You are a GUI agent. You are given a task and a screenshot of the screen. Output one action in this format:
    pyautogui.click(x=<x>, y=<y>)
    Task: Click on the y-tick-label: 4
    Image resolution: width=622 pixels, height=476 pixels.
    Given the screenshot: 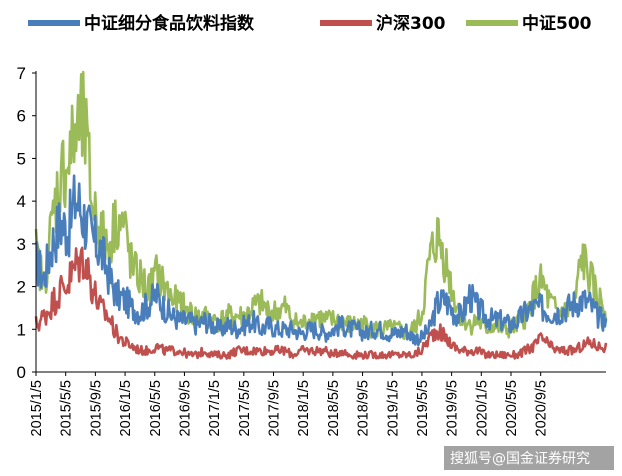 What is the action you would take?
    pyautogui.click(x=21, y=201)
    